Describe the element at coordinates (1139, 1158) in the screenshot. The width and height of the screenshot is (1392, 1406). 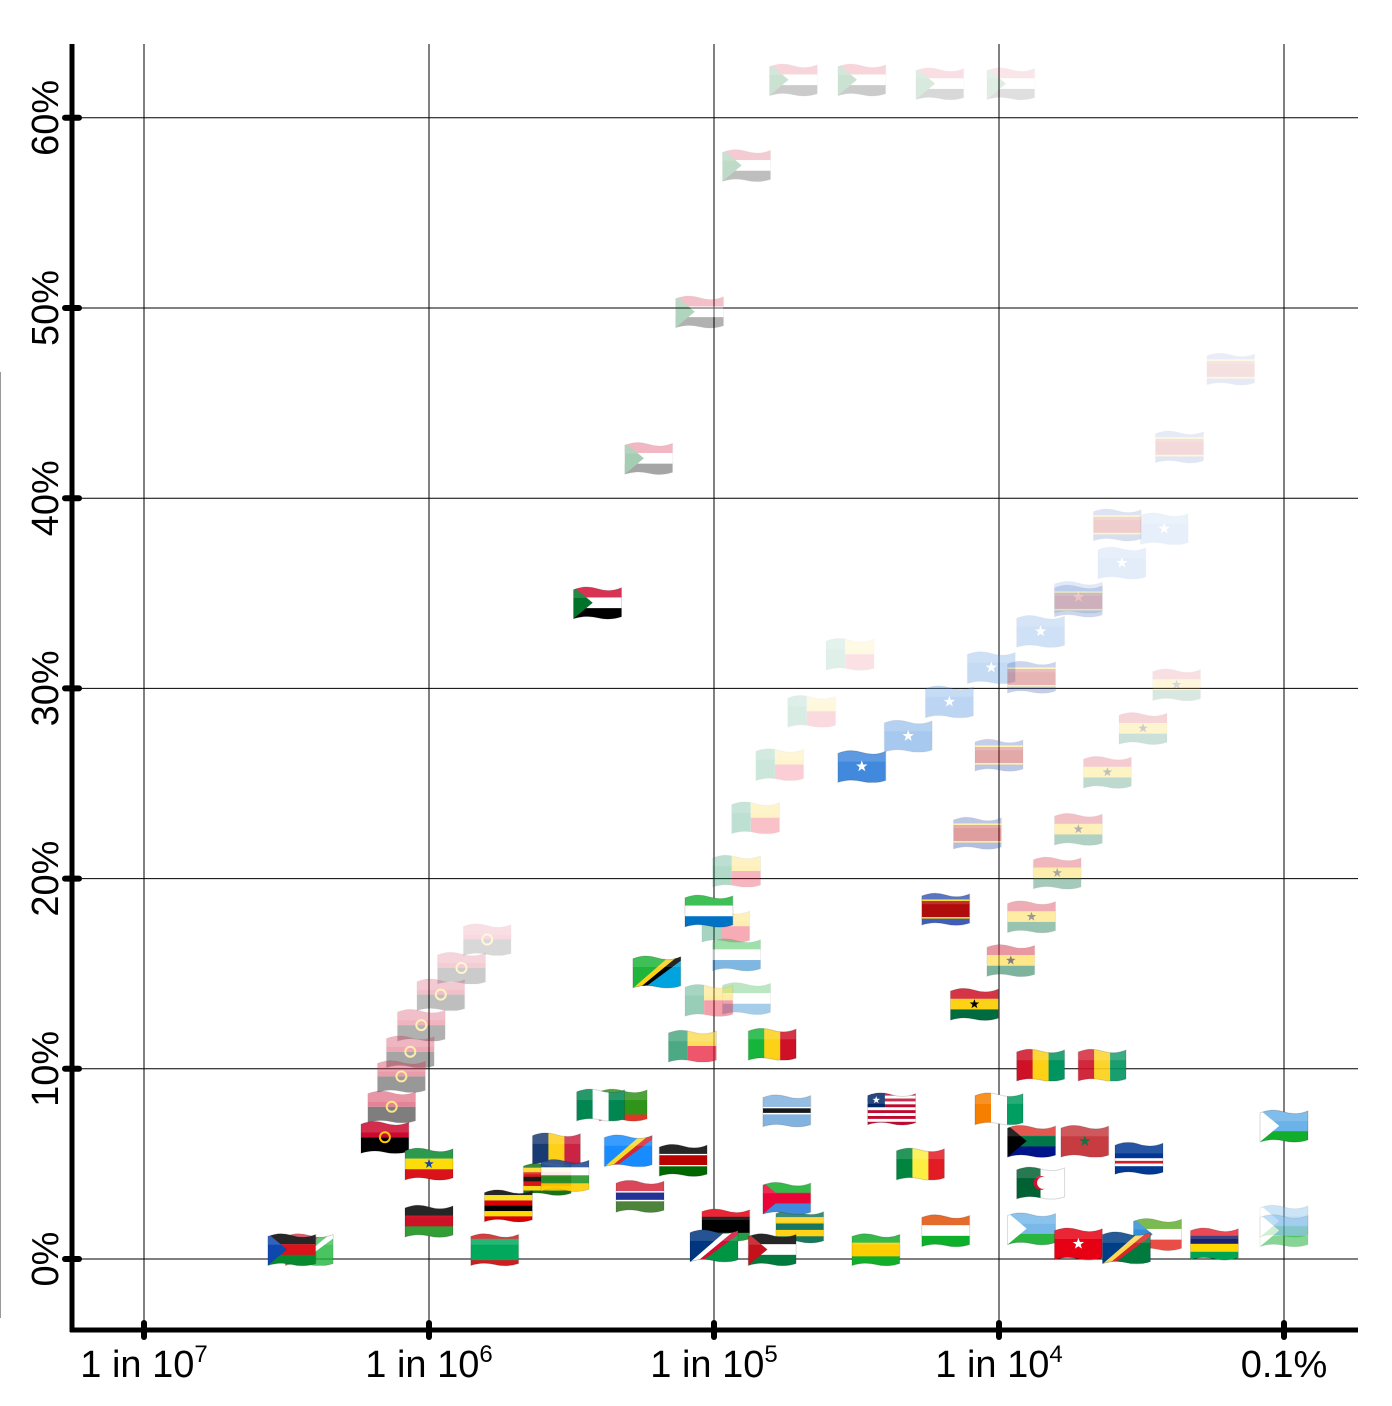
I see `flag-point-cape-verde` at that location.